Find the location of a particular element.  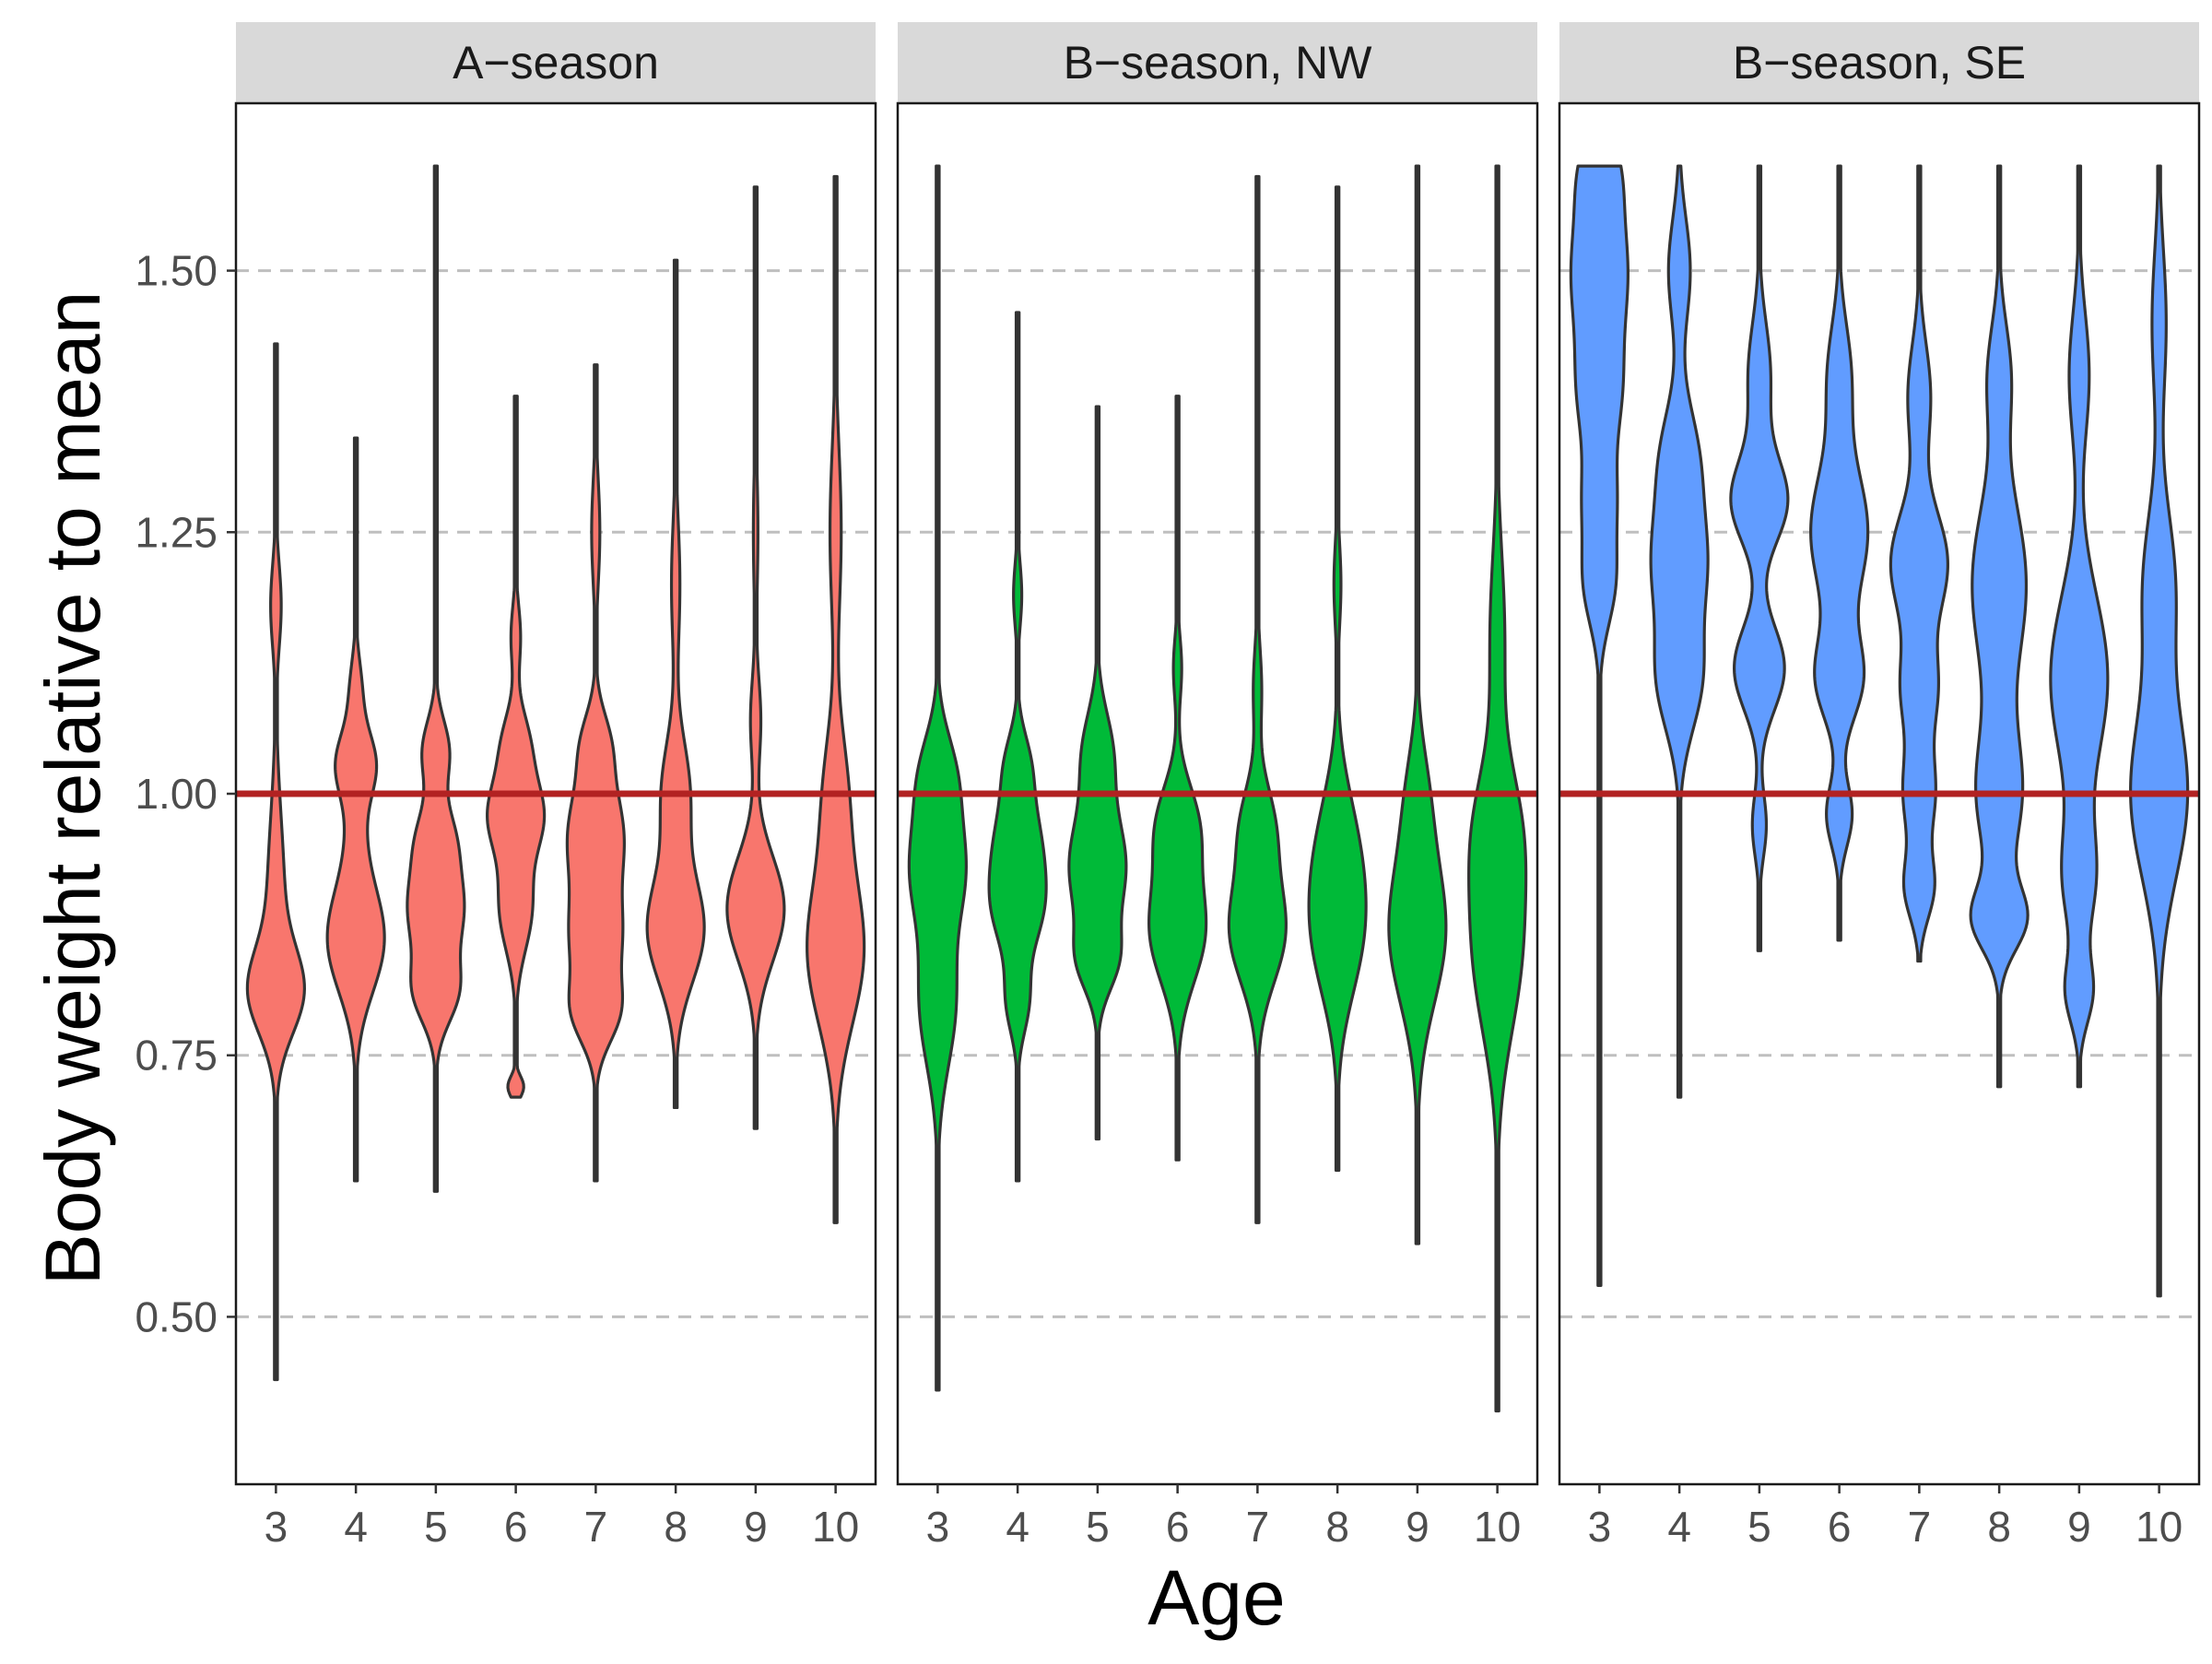

y-tick-label: 1.25 is located at coordinates (176, 532).